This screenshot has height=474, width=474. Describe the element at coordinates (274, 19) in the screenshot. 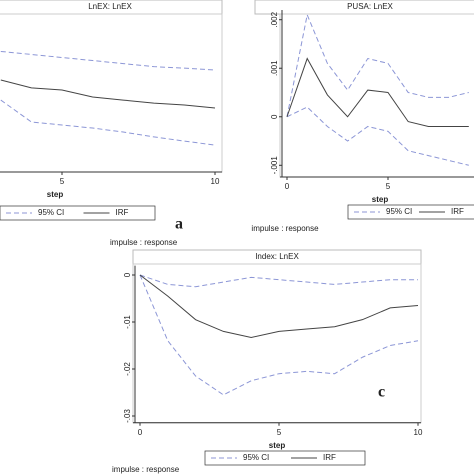

I see `y-tick-label: .002` at that location.